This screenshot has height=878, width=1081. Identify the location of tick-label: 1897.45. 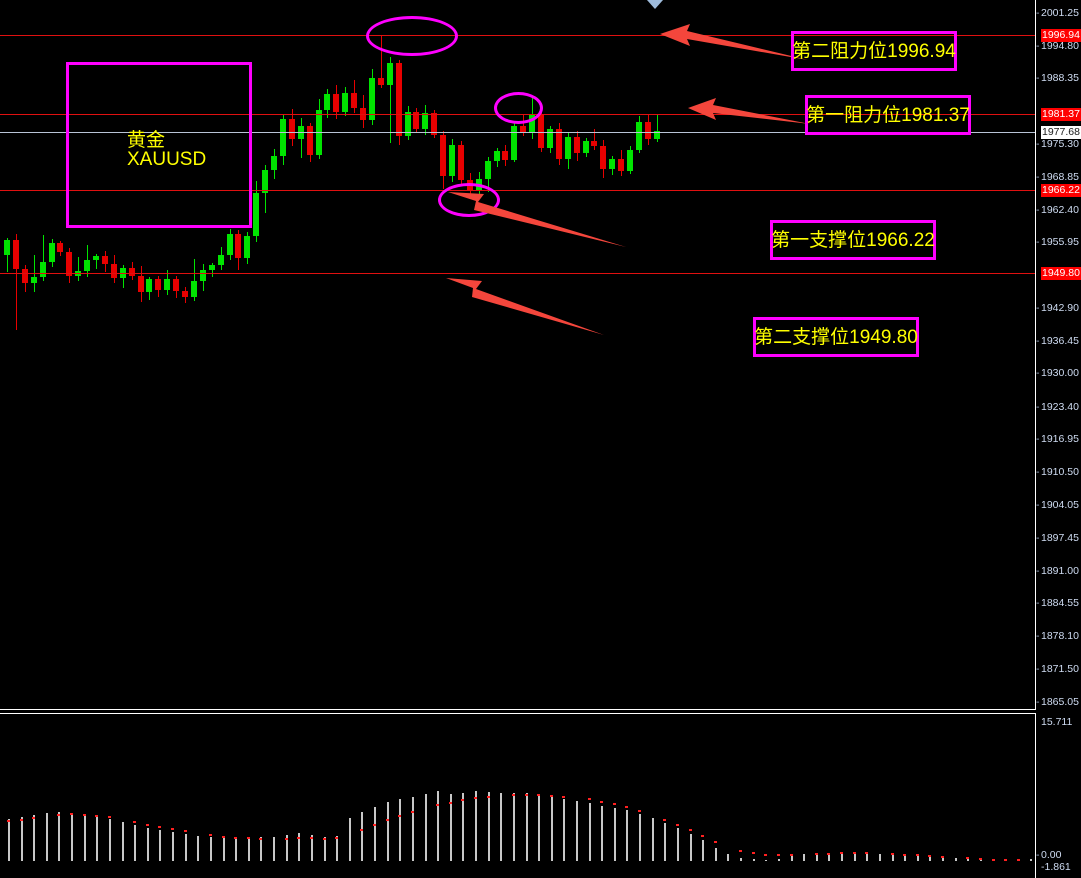
(1060, 538).